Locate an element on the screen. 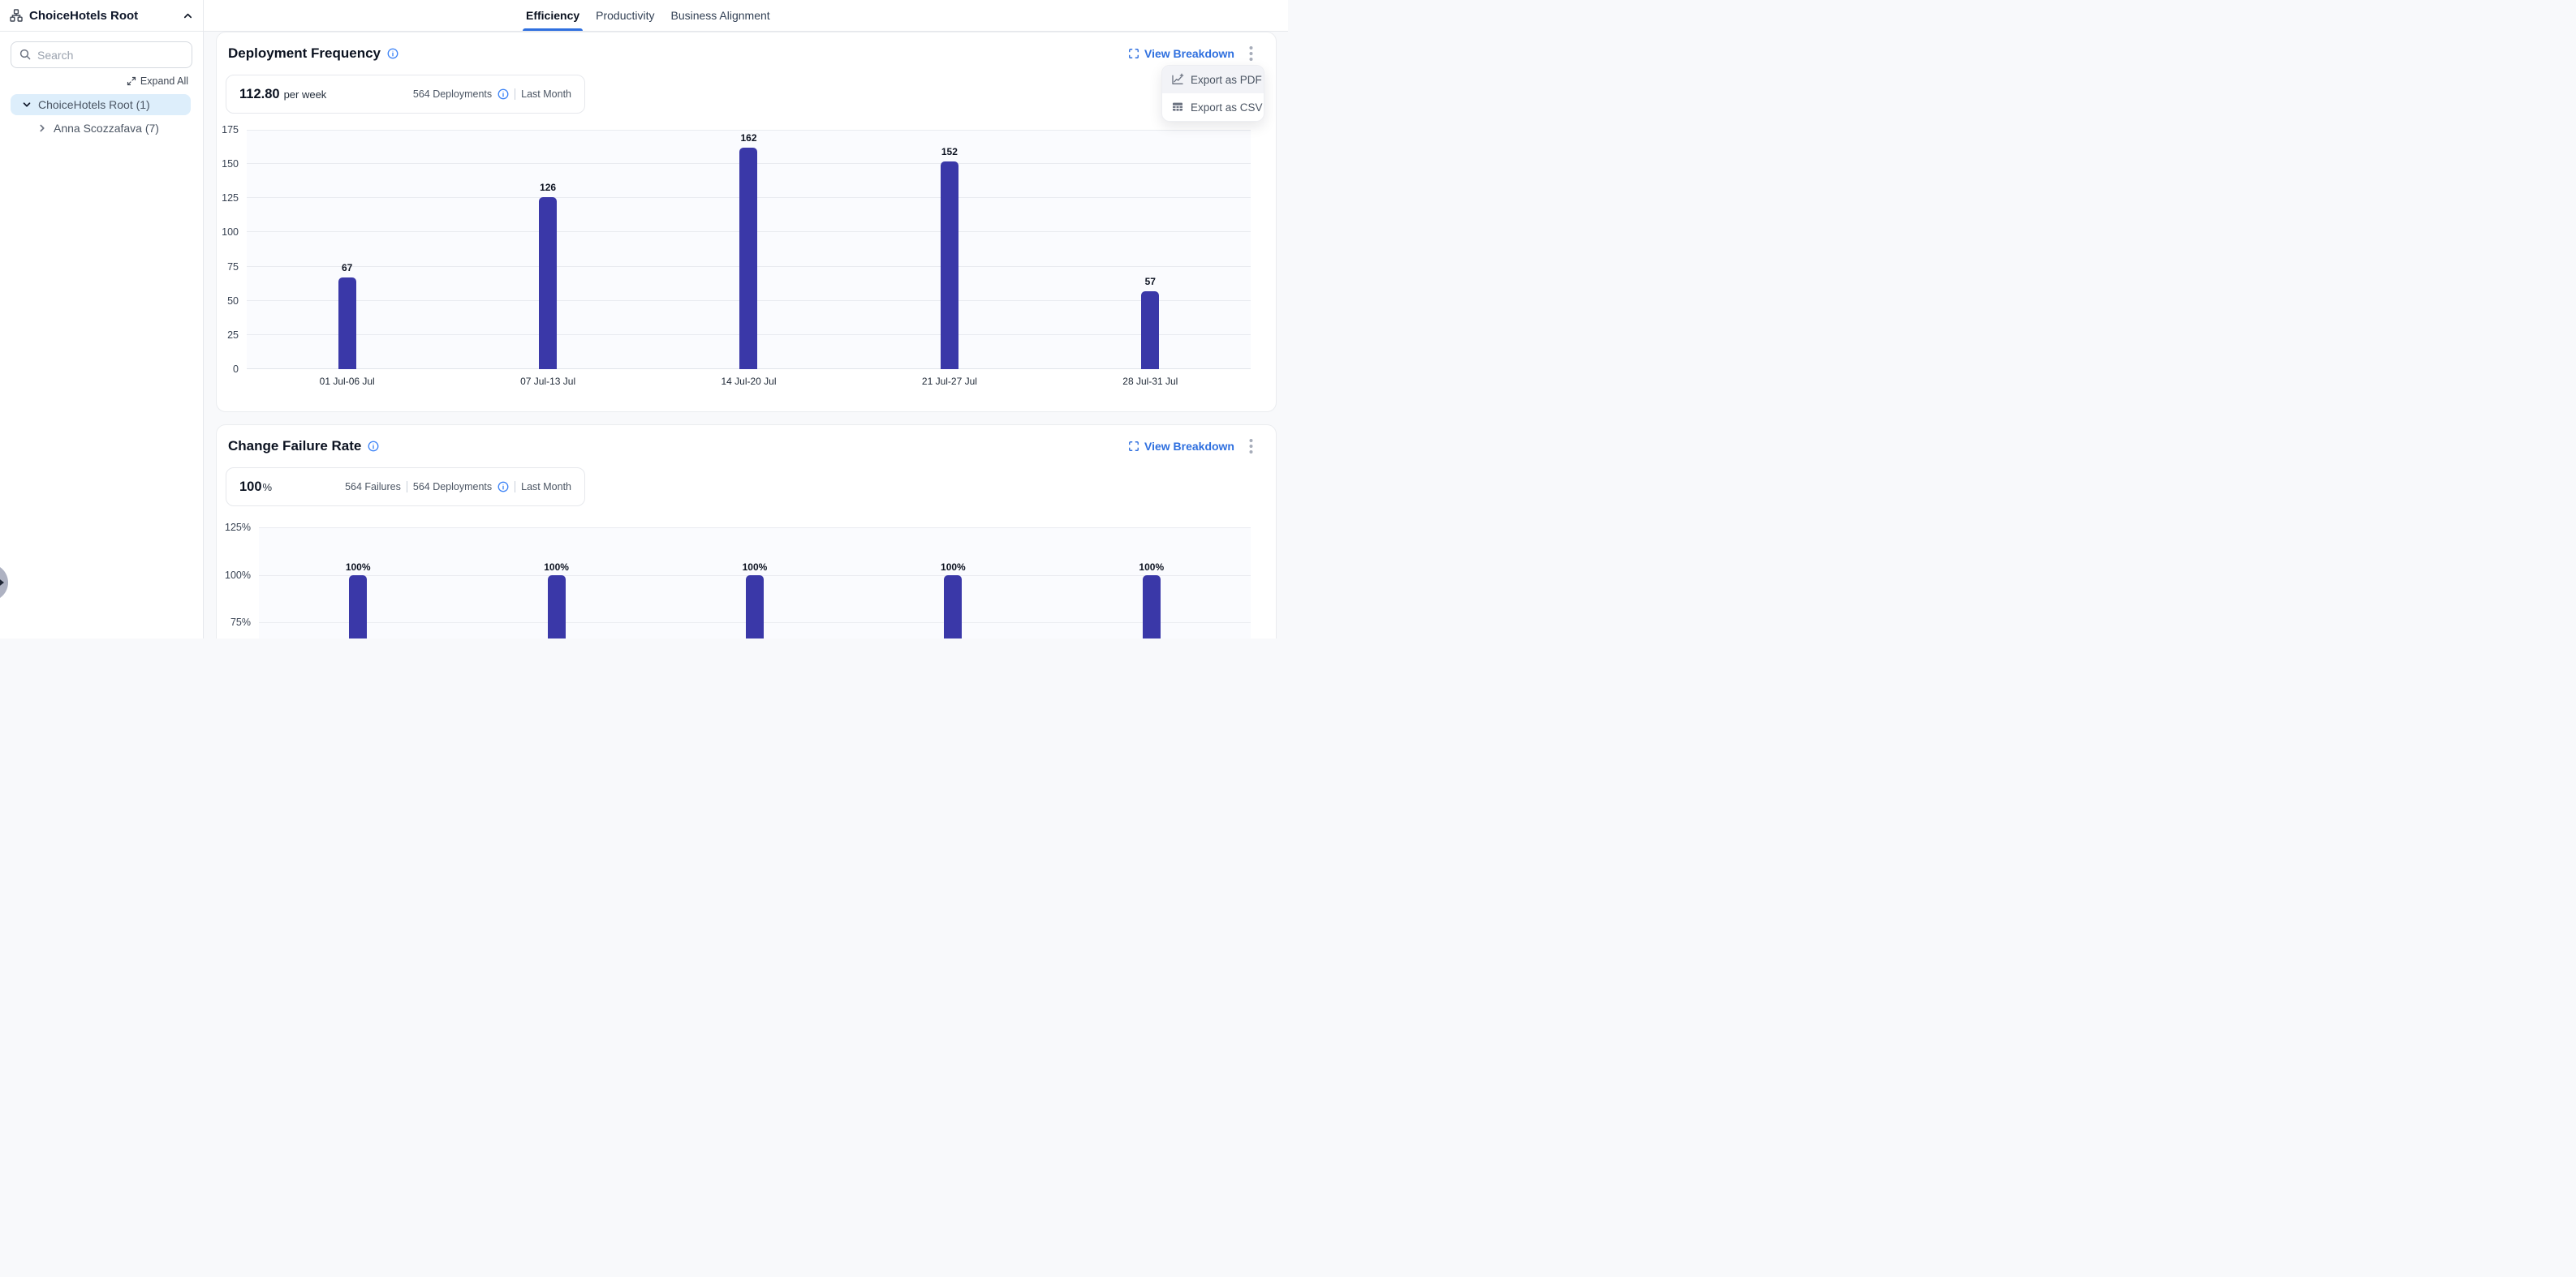 The image size is (2576, 1277). bar-slot: 152 is located at coordinates (949, 250).